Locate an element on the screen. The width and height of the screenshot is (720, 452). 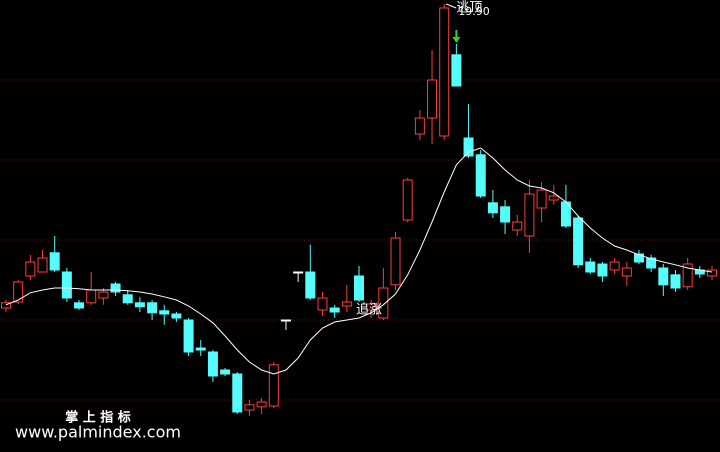
signal-label: 追涨 is located at coordinates (369, 310).